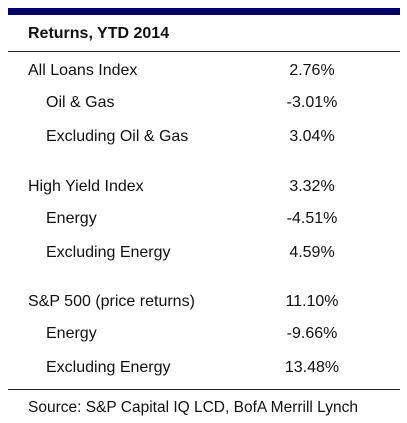 Image resolution: width=407 pixels, height=423 pixels. What do you see at coordinates (312, 70) in the screenshot?
I see `row-value: 2.76%` at bounding box center [312, 70].